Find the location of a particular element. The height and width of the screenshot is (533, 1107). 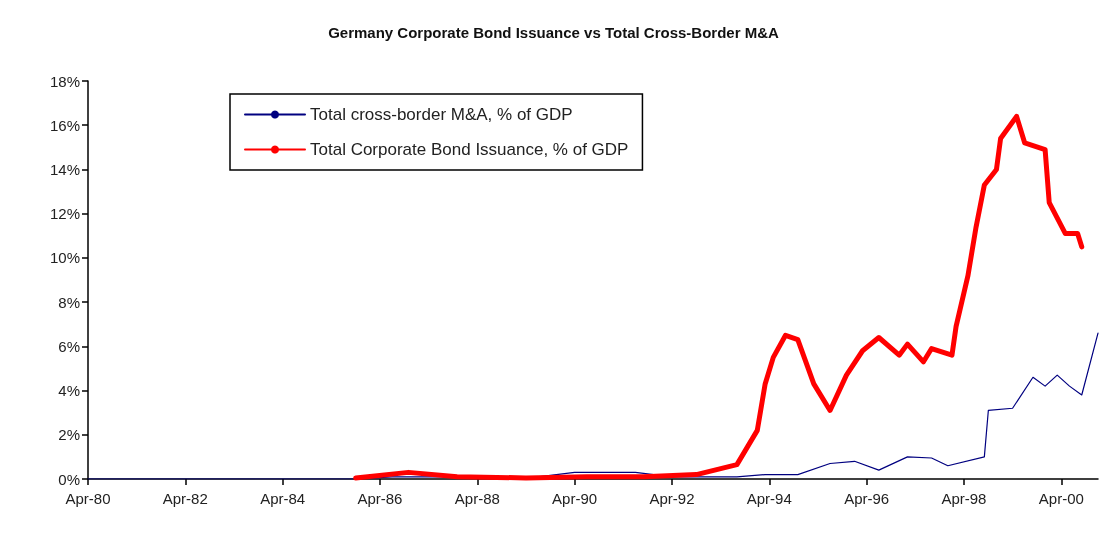

chart-title: Germany Corporate Bond Issuance vs Total Cross-Border M&A is located at coordinates (553, 32).